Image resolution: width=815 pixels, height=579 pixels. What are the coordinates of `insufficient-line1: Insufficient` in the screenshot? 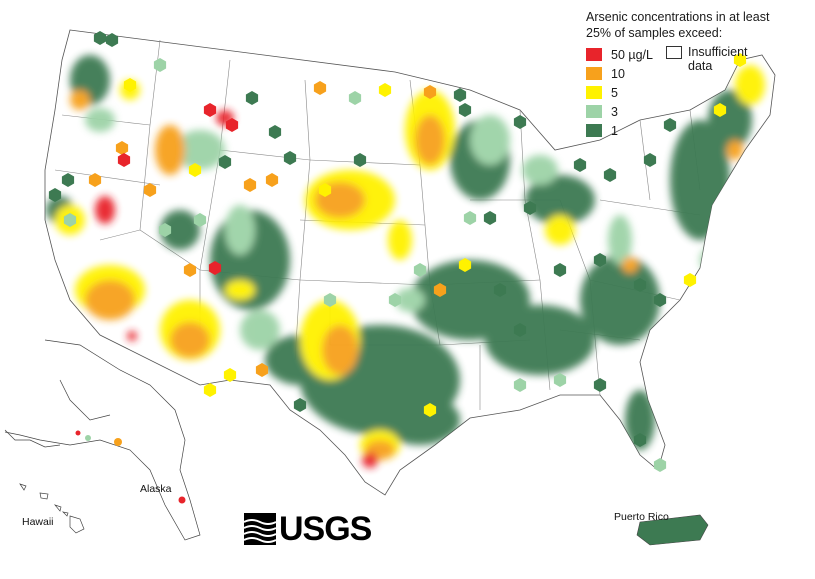 It's located at (718, 52).